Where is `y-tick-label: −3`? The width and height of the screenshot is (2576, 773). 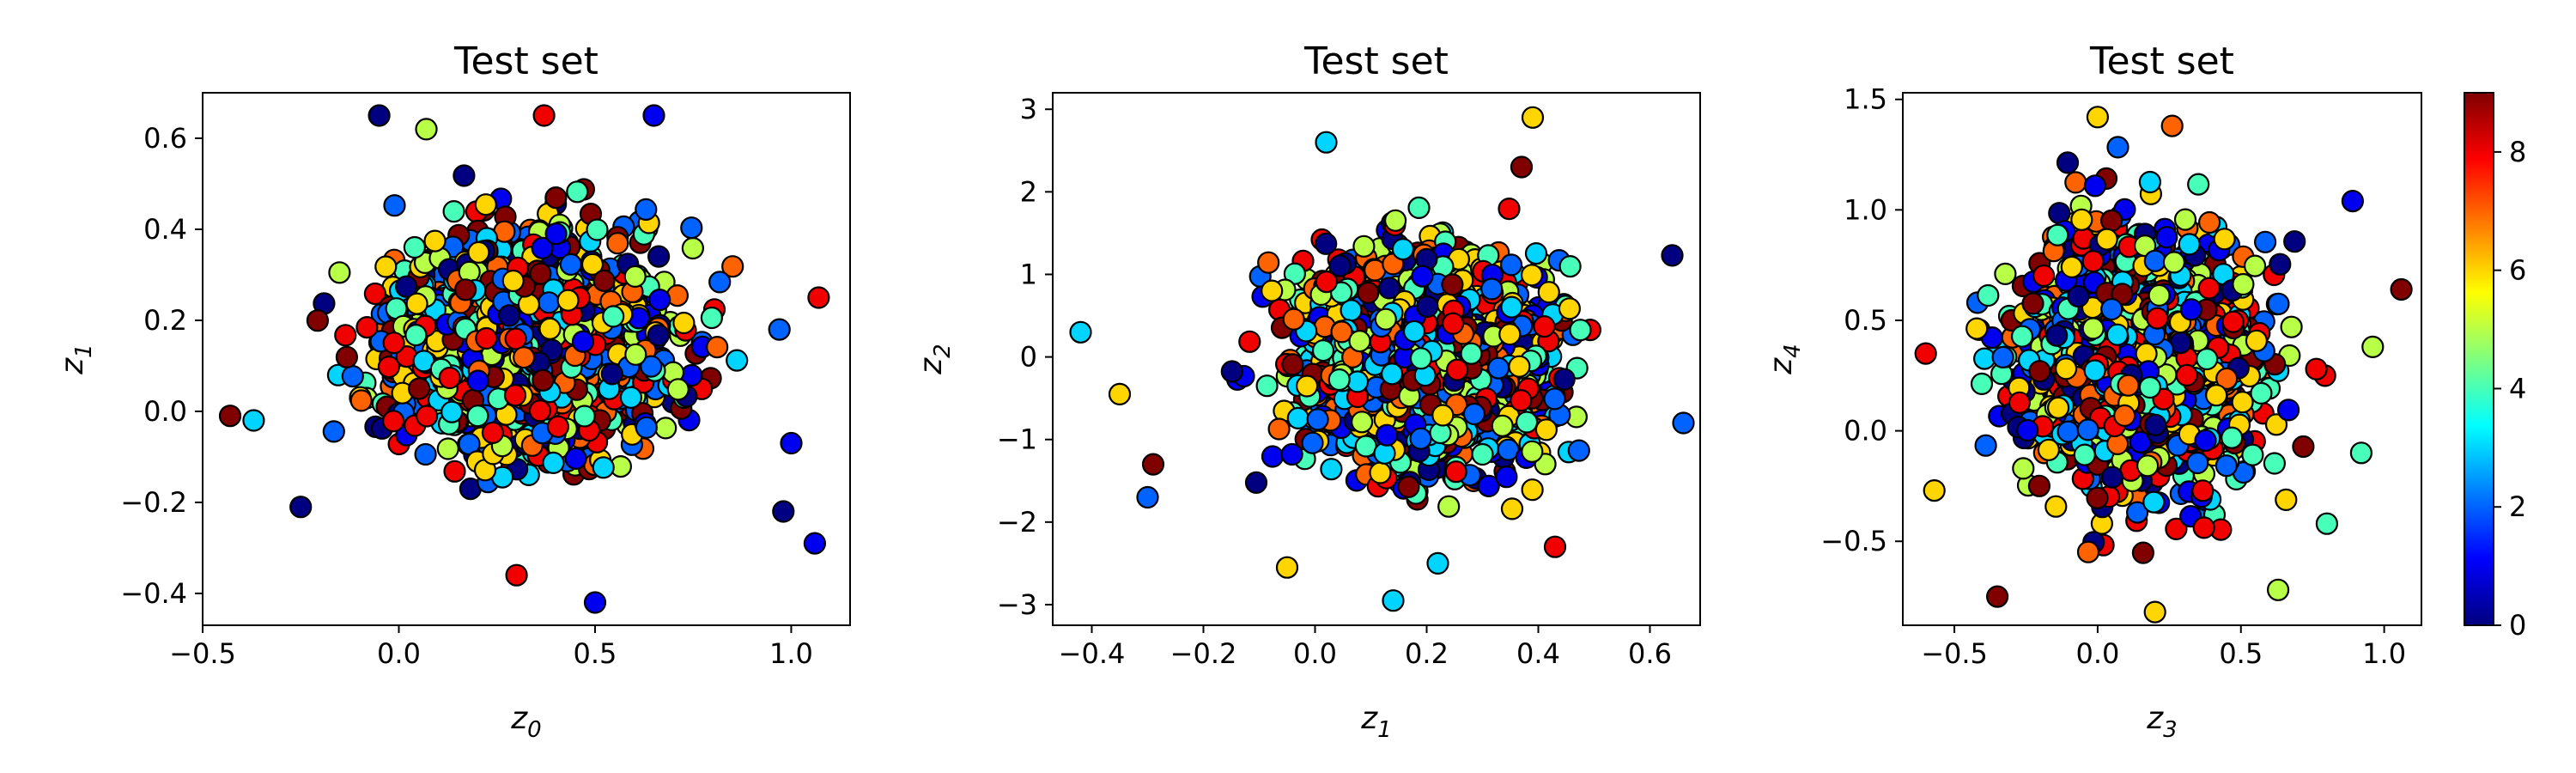 y-tick-label: −3 is located at coordinates (1017, 604).